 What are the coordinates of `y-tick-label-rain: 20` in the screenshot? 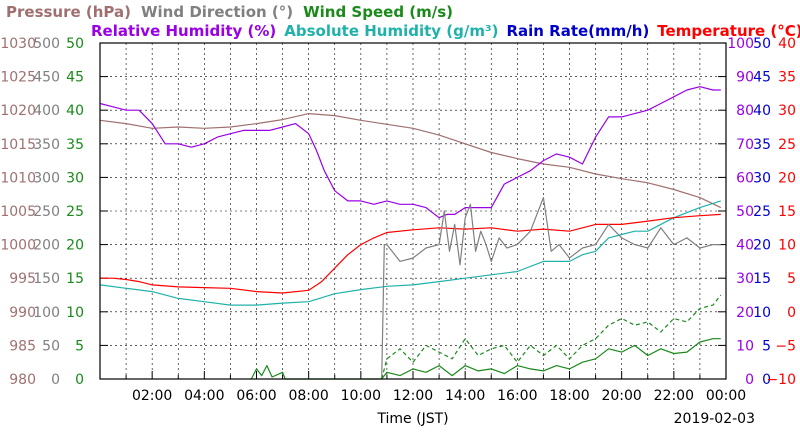 It's located at (762, 246).